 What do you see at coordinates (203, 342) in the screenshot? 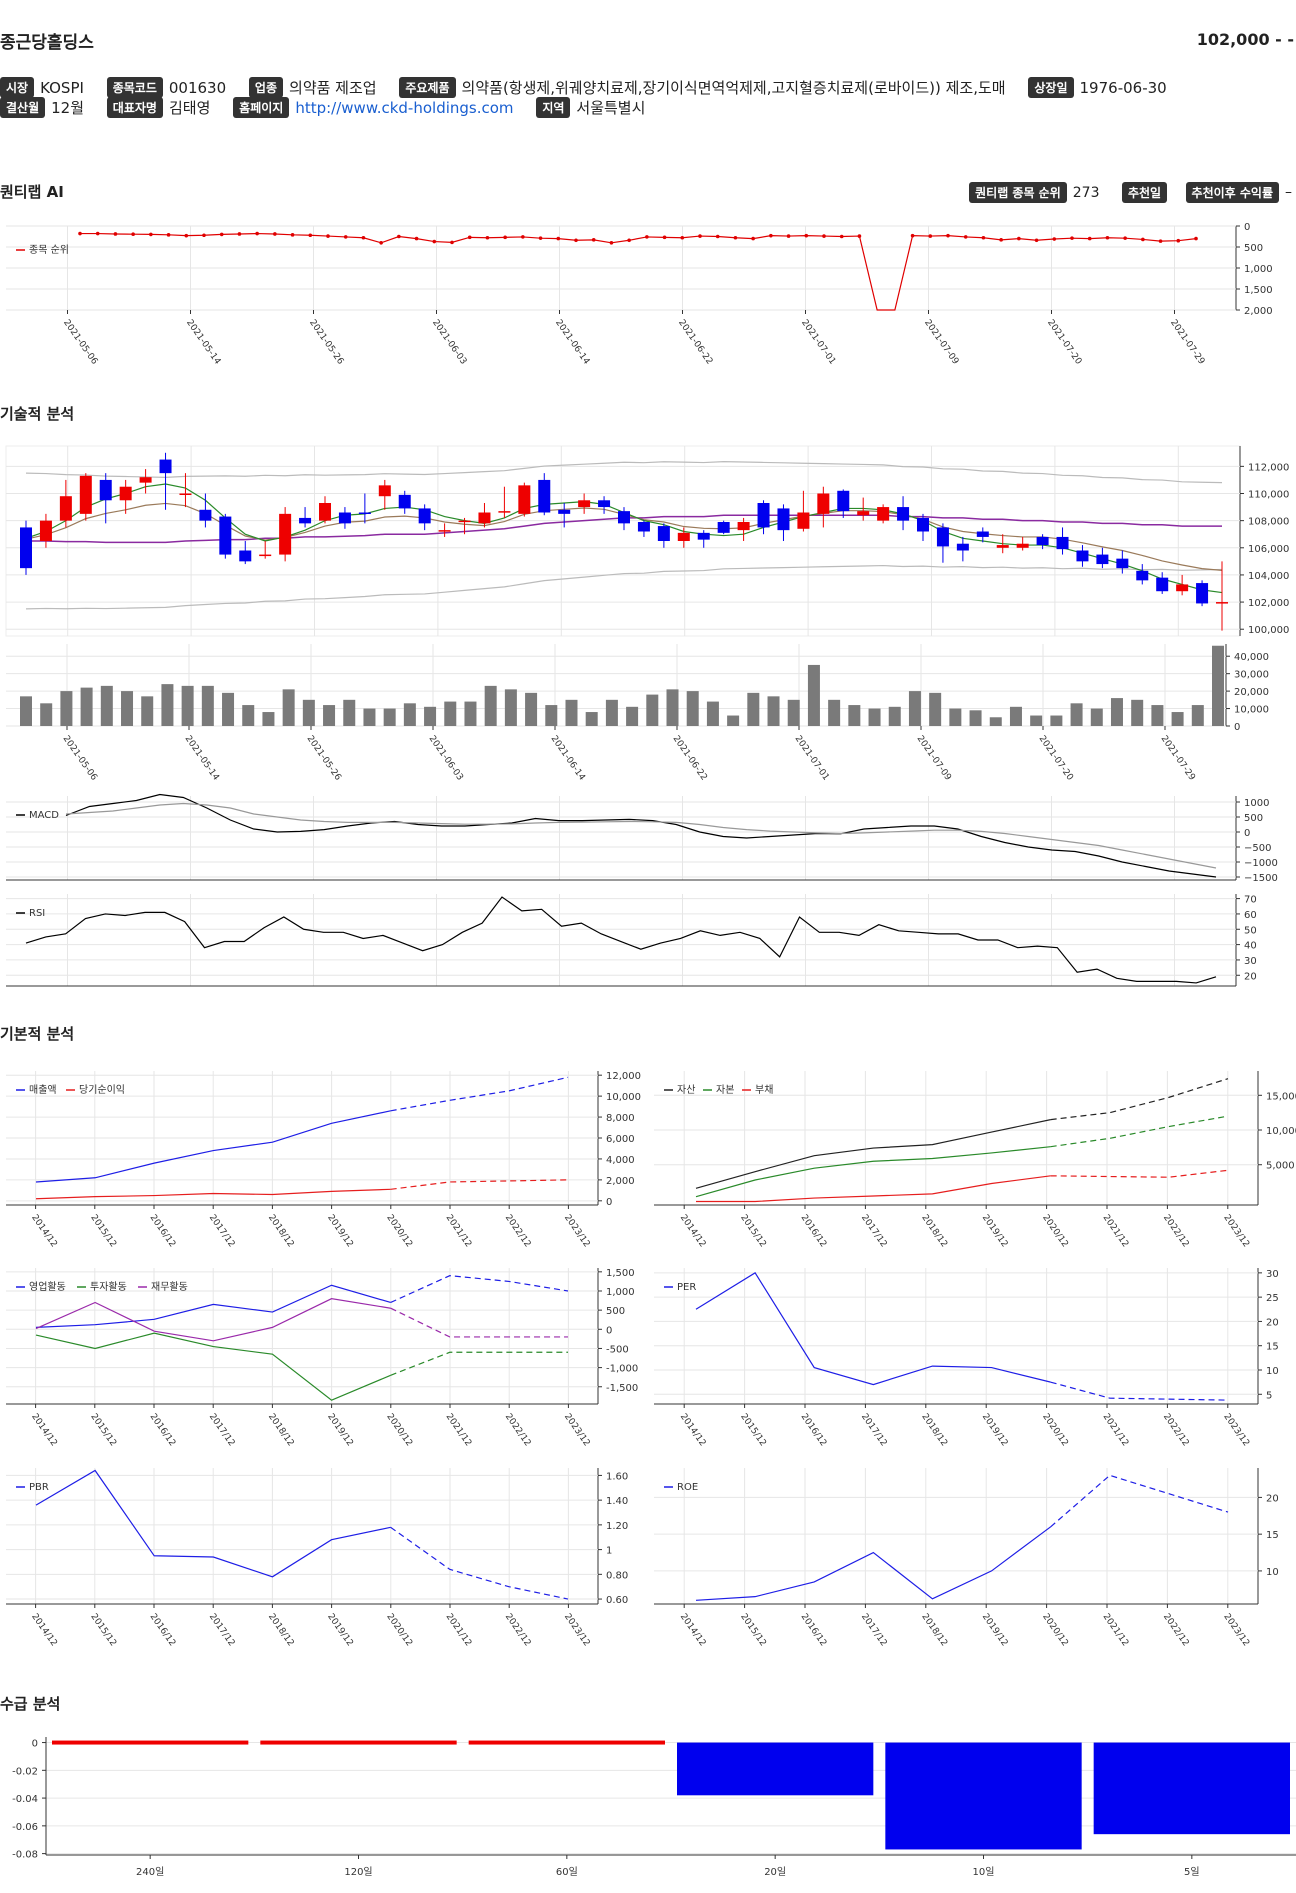
I see `x-tick-label: 2021-05-14` at bounding box center [203, 342].